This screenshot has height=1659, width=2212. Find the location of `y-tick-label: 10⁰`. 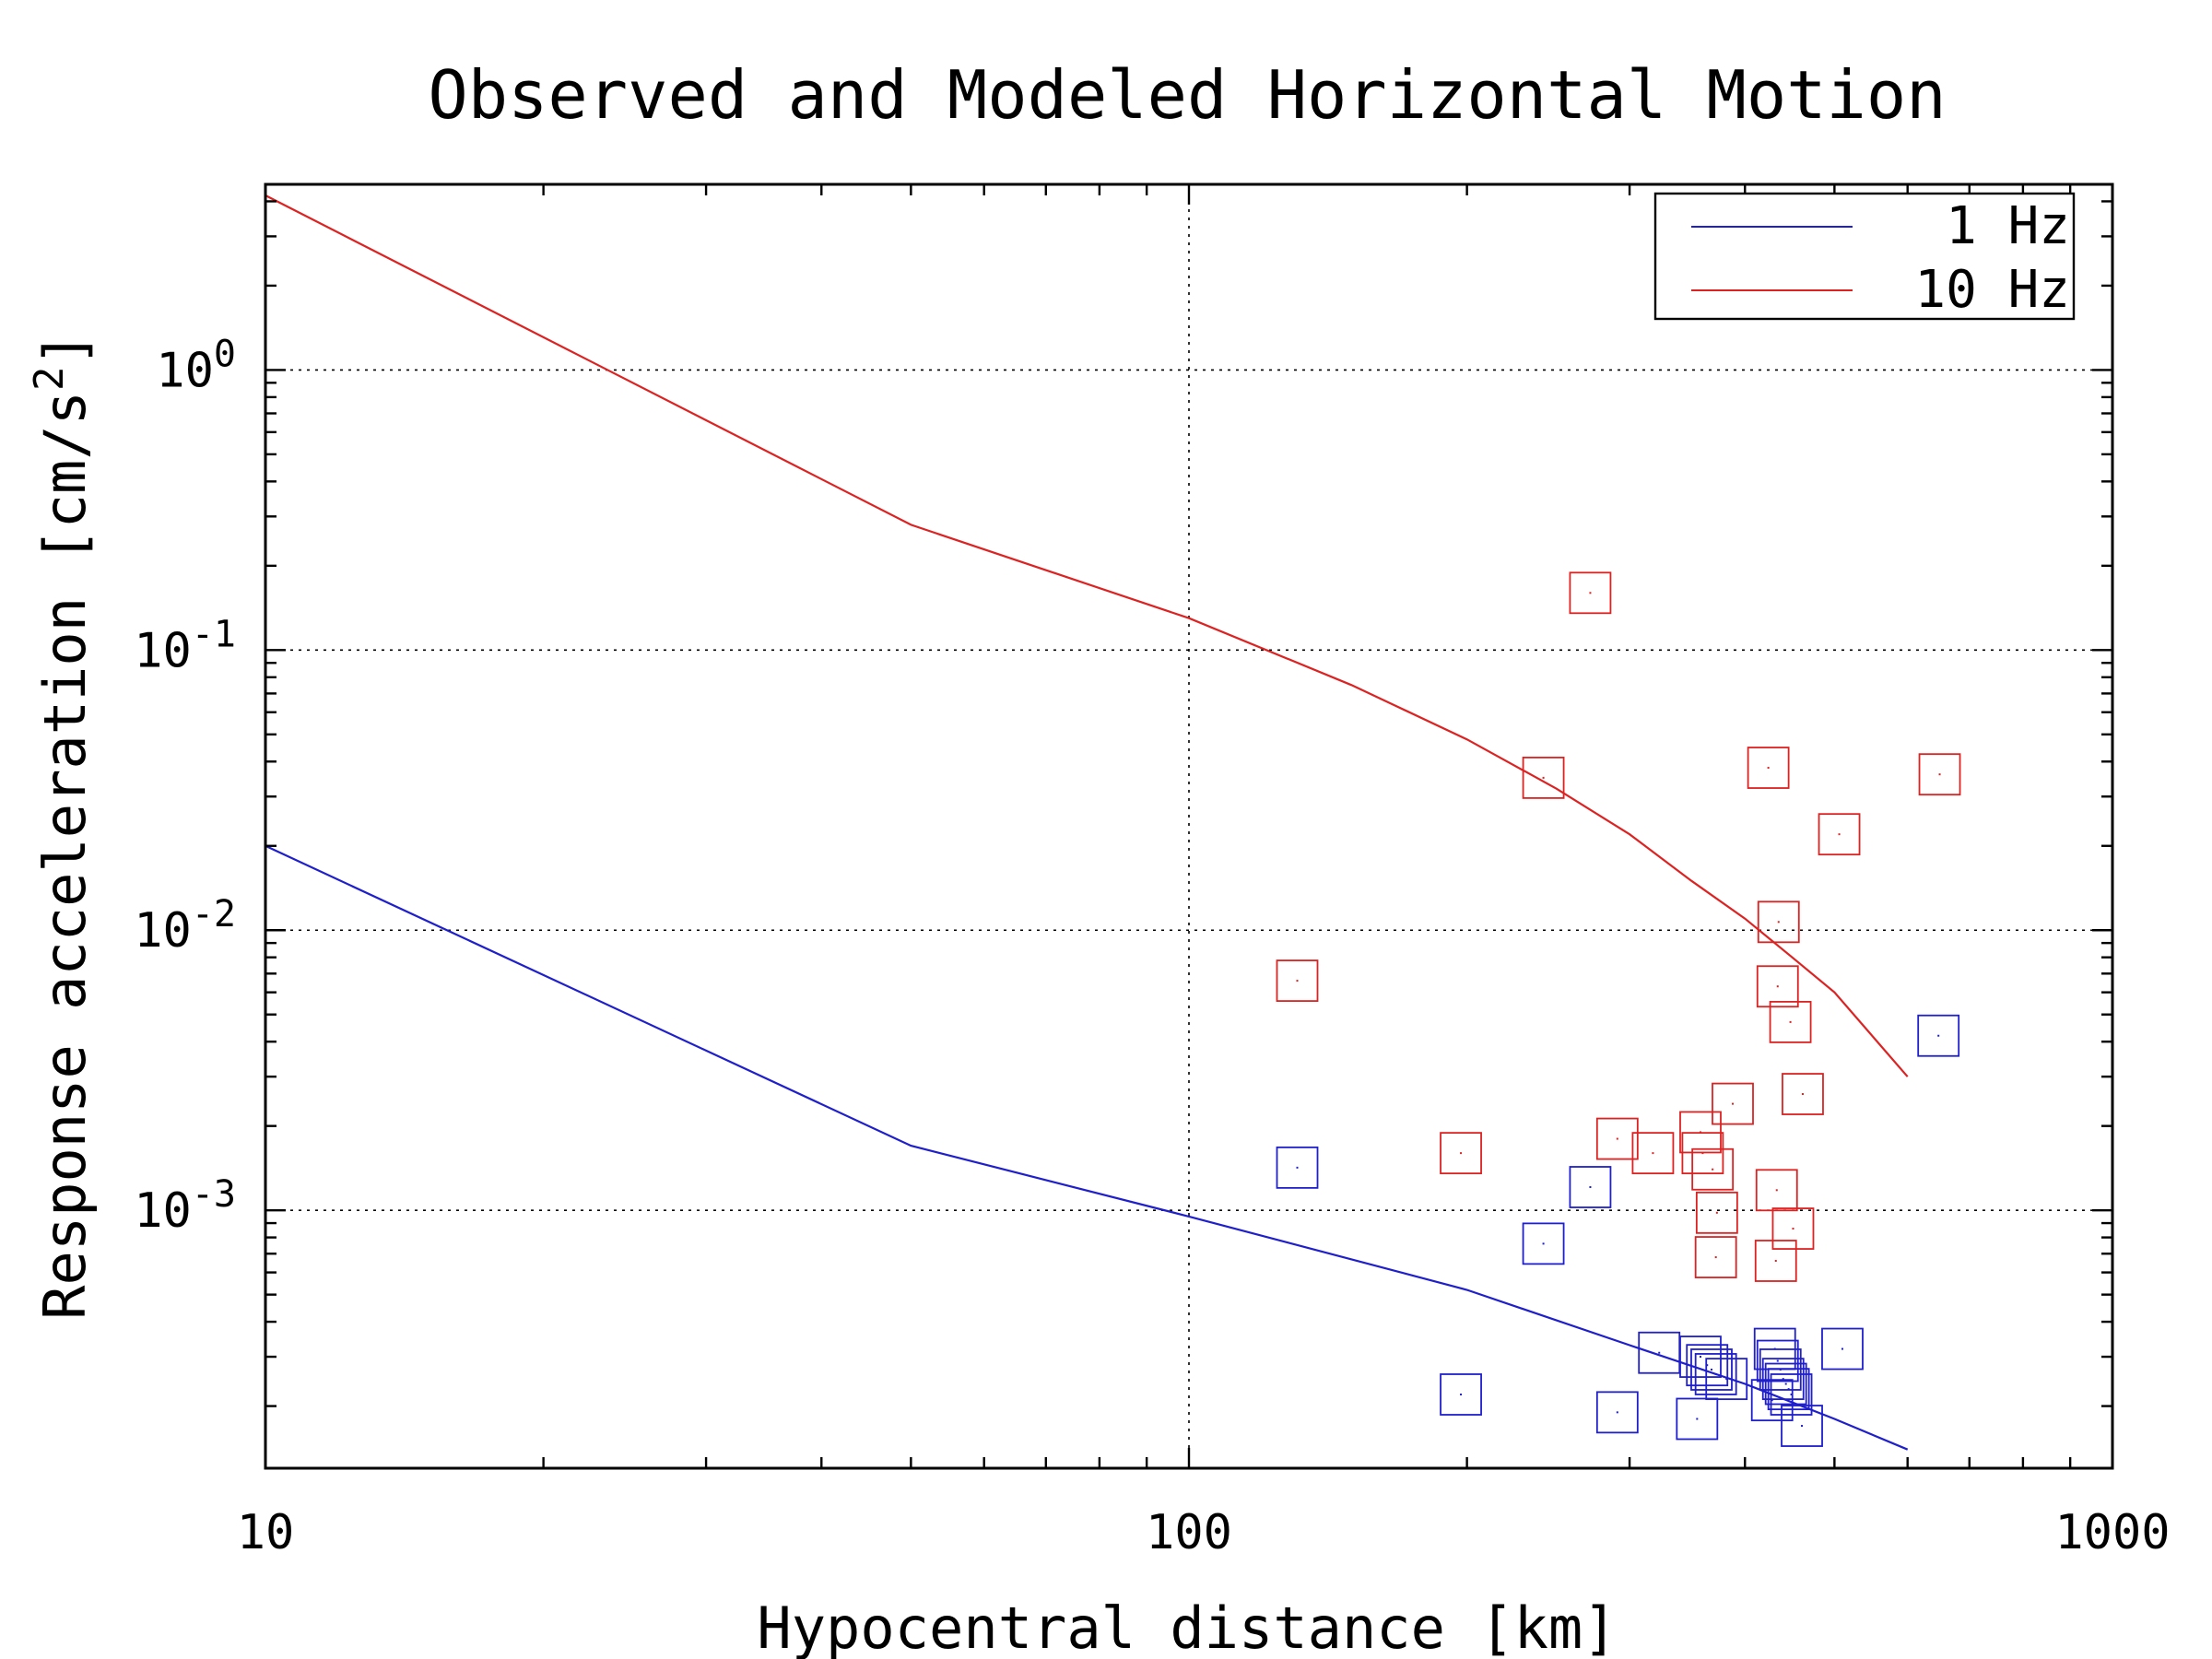

y-tick-label: 10⁰ is located at coordinates (196, 365).